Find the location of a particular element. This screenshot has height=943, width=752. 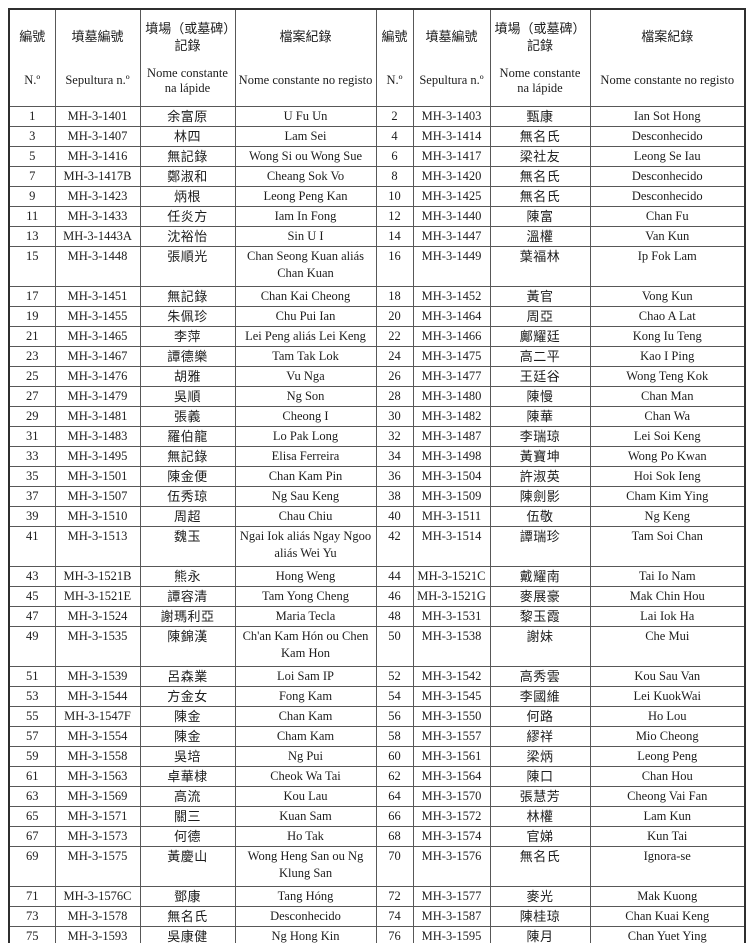

cell-registo-right: Lei Soi Keng is located at coordinates (667, 436).